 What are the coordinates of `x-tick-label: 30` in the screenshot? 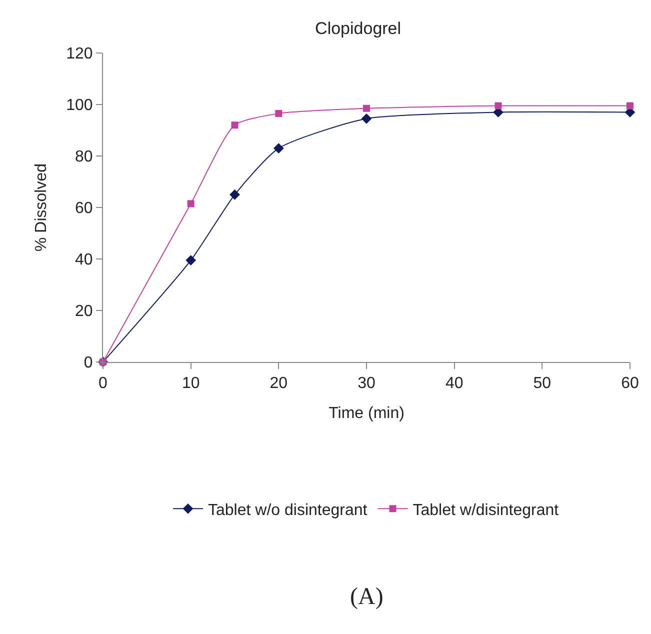 It's located at (367, 383).